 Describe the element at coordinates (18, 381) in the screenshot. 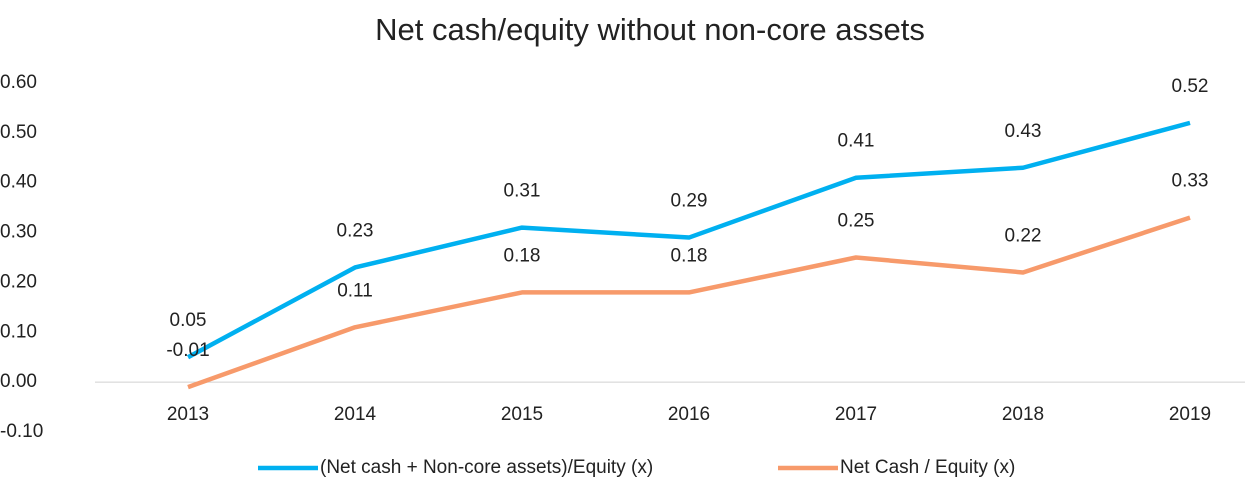

I see `y-tick-label: 0.00` at that location.